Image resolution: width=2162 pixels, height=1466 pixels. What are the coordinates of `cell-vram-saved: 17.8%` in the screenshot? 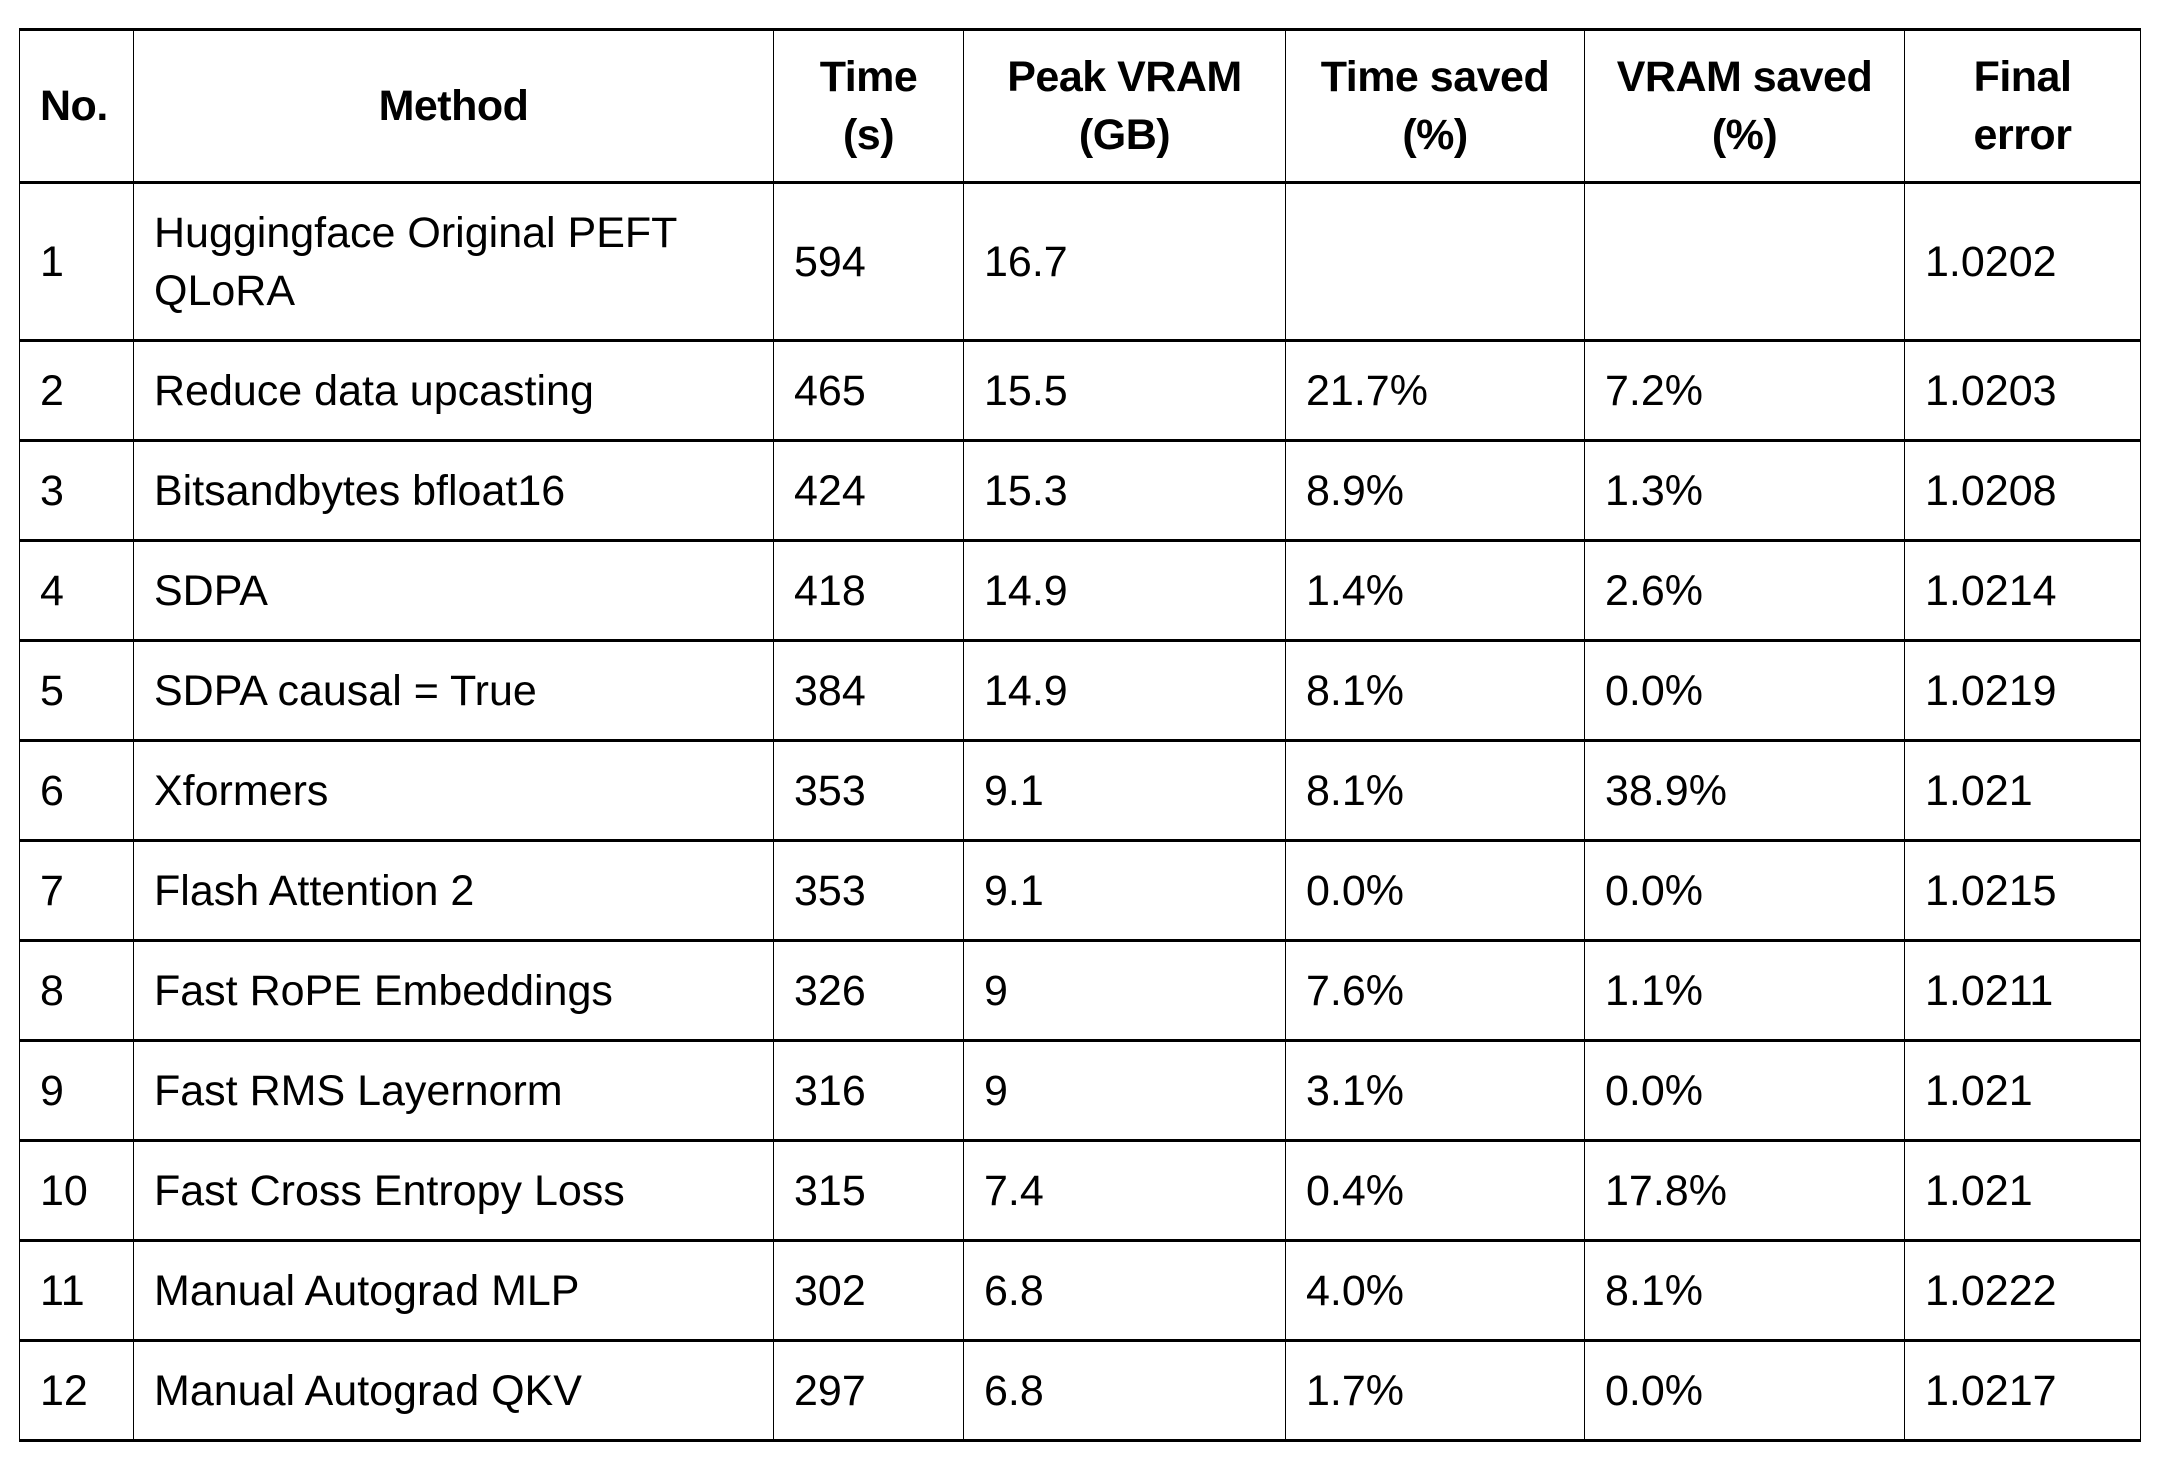 It's located at (1744, 1190).